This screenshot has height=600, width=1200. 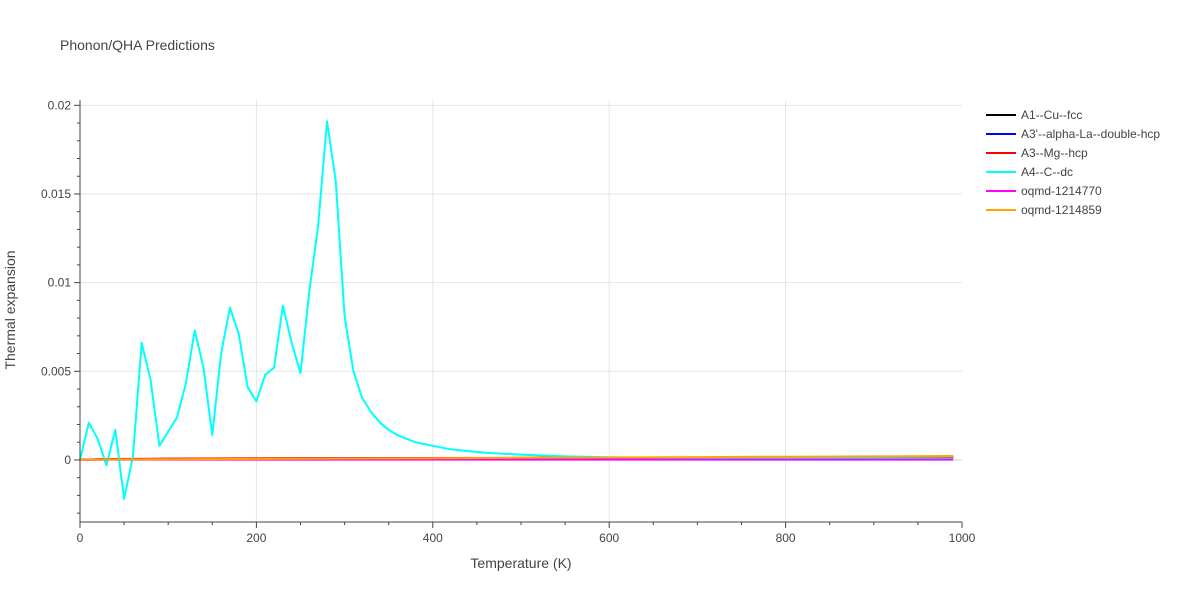 What do you see at coordinates (137, 45) in the screenshot?
I see `chart-title: Phonon/QHA Predictions` at bounding box center [137, 45].